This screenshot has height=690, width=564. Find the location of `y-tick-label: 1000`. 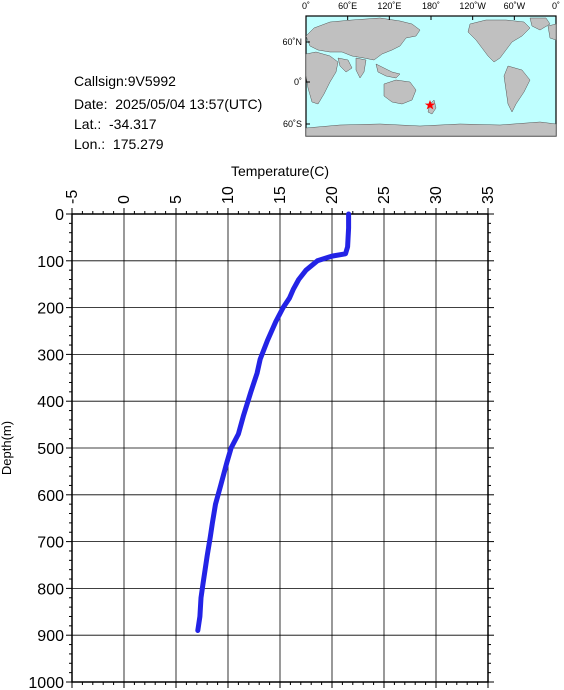

y-tick-label: 1000 is located at coordinates (46, 682).